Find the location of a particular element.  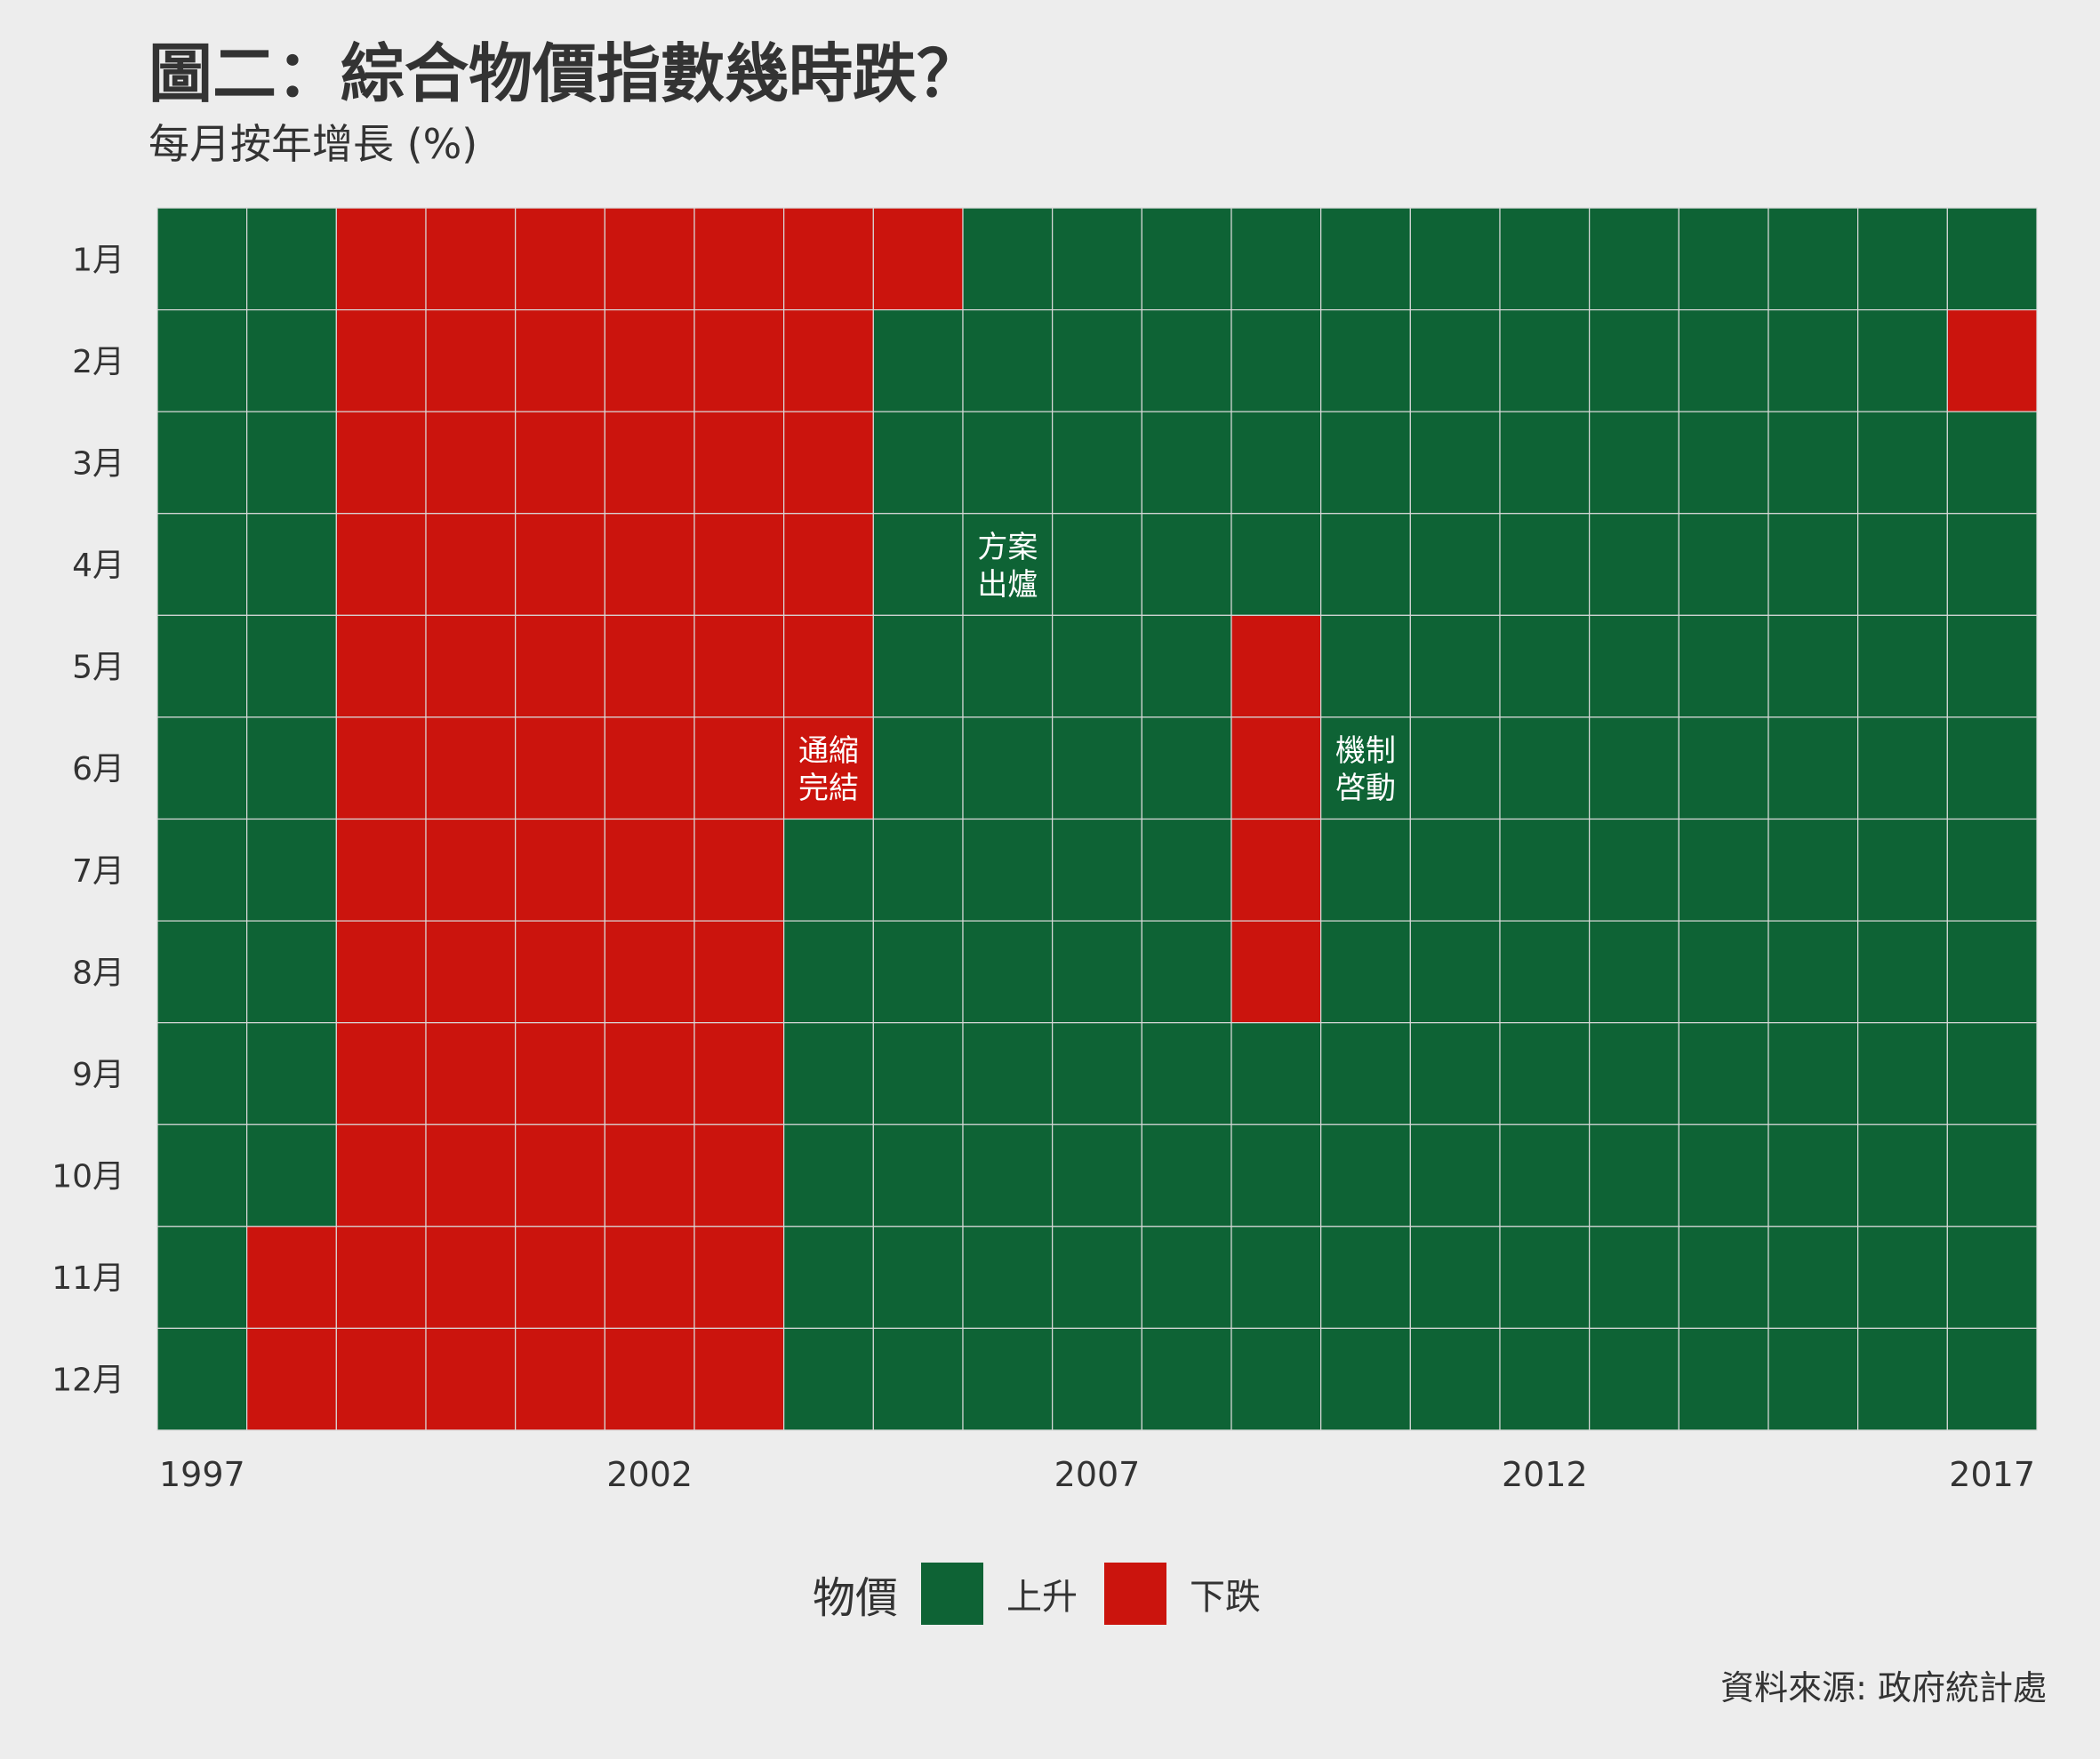

annotation-label: 完結 is located at coordinates (828, 788).